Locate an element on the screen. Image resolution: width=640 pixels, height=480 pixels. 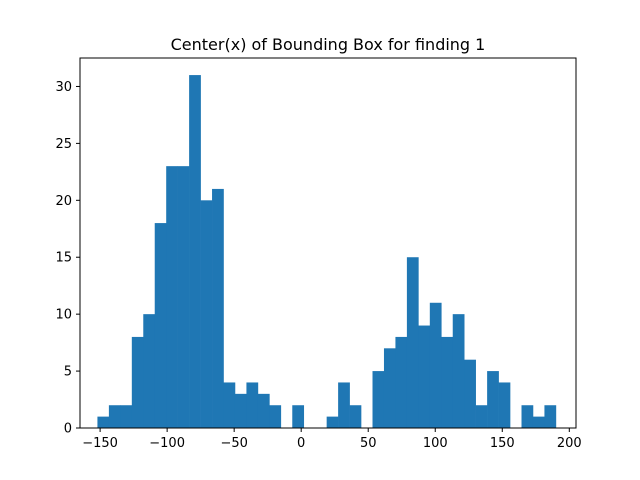
y-tick-label: 20 is located at coordinates (63, 201).